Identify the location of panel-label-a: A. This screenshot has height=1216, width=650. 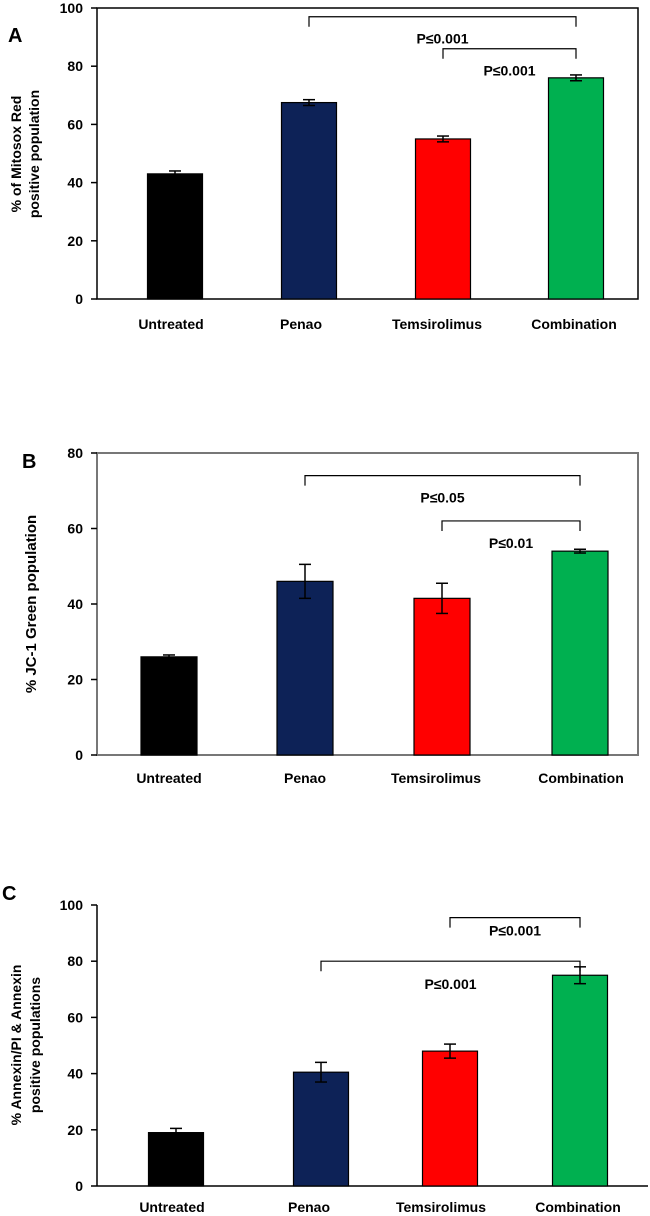
(15, 36).